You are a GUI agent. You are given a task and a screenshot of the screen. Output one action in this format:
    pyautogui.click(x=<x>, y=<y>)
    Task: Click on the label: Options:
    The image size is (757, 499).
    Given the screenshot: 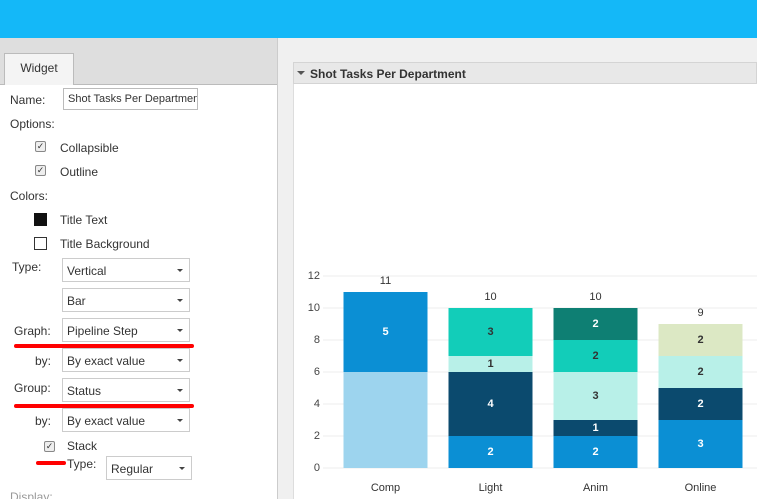 What is the action you would take?
    pyautogui.click(x=32, y=124)
    